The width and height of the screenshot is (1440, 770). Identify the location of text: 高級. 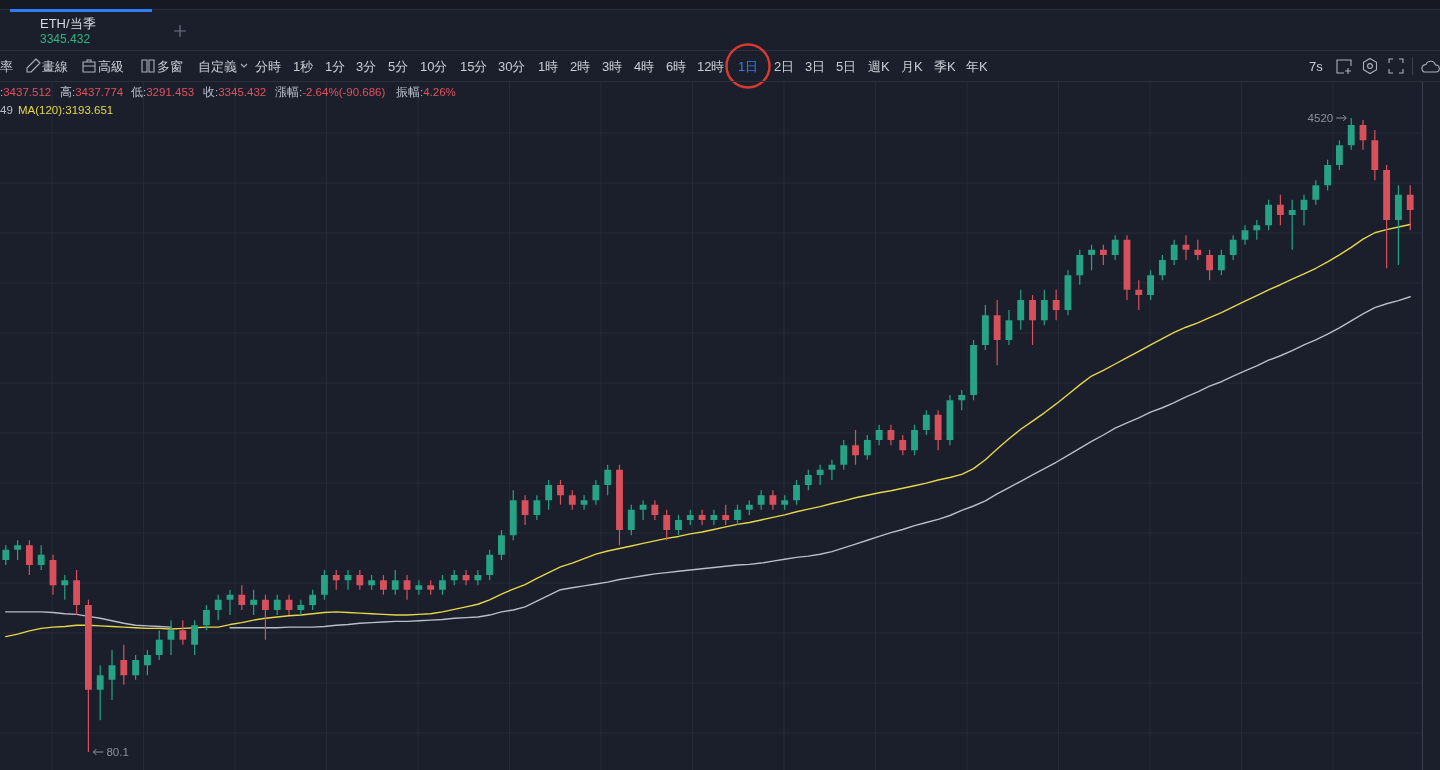
(111, 66).